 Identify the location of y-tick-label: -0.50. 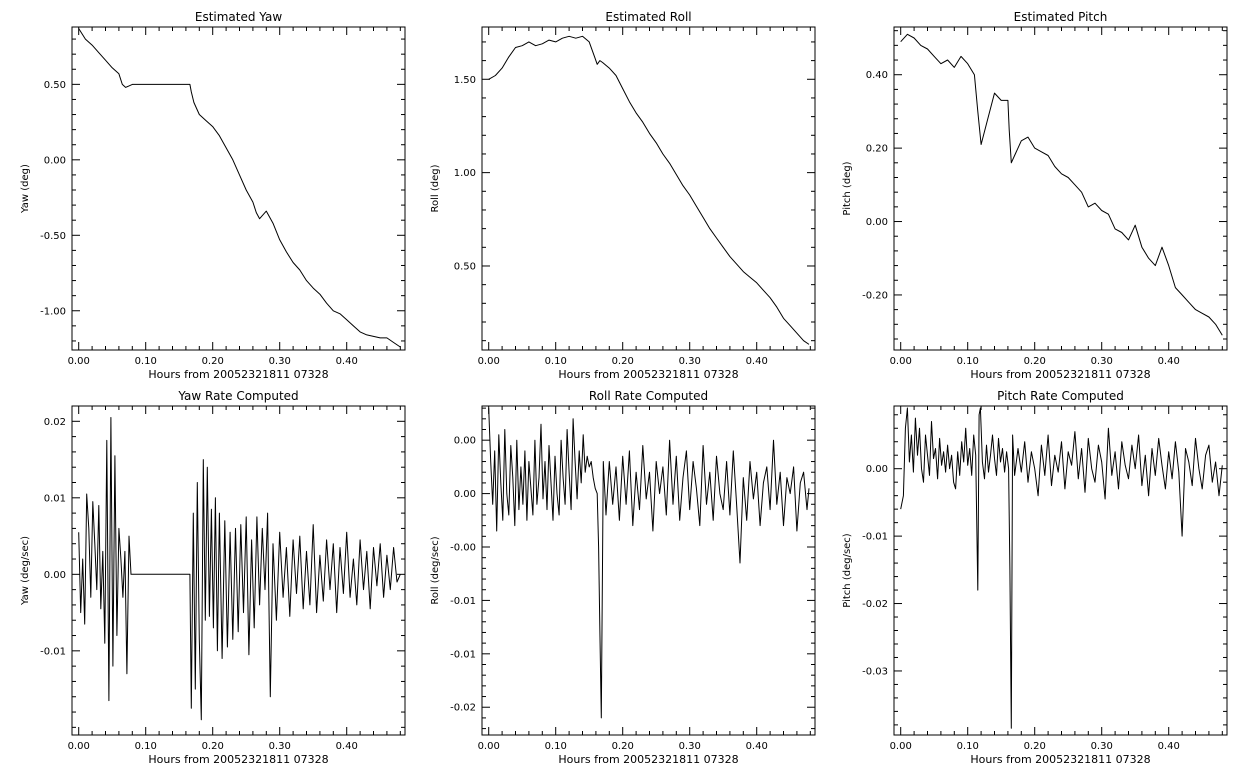
(53, 236).